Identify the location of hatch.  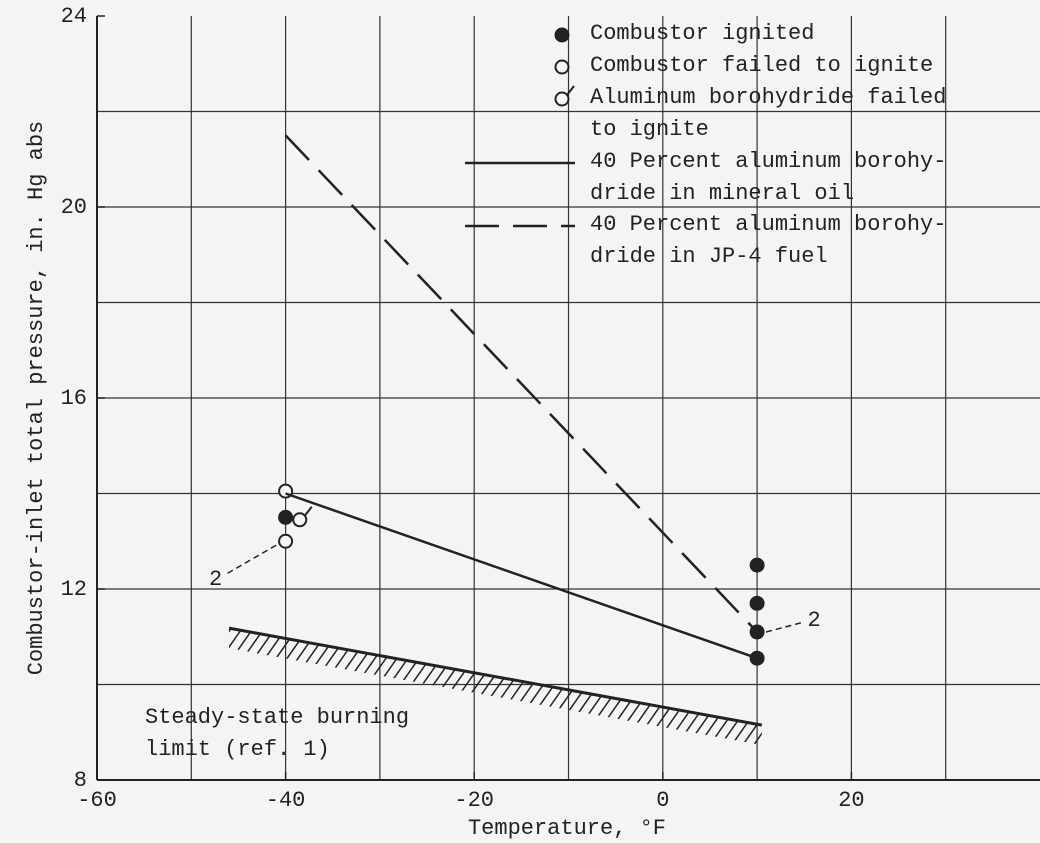
(495, 687).